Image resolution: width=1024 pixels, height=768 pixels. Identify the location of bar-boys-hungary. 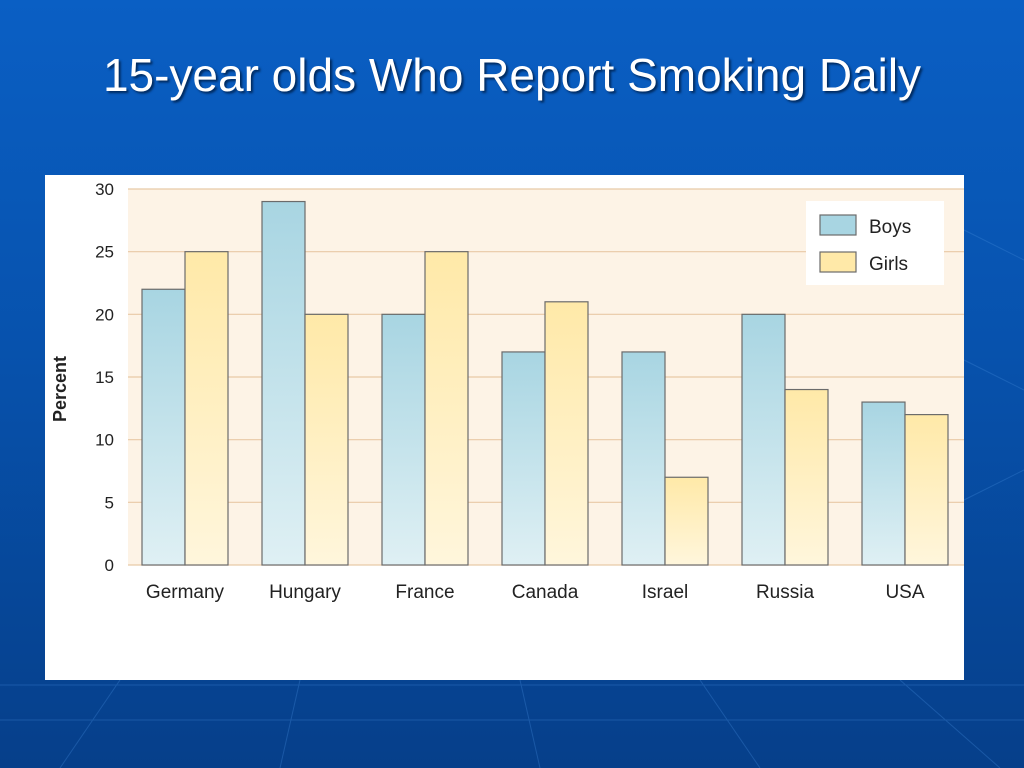
(283, 383).